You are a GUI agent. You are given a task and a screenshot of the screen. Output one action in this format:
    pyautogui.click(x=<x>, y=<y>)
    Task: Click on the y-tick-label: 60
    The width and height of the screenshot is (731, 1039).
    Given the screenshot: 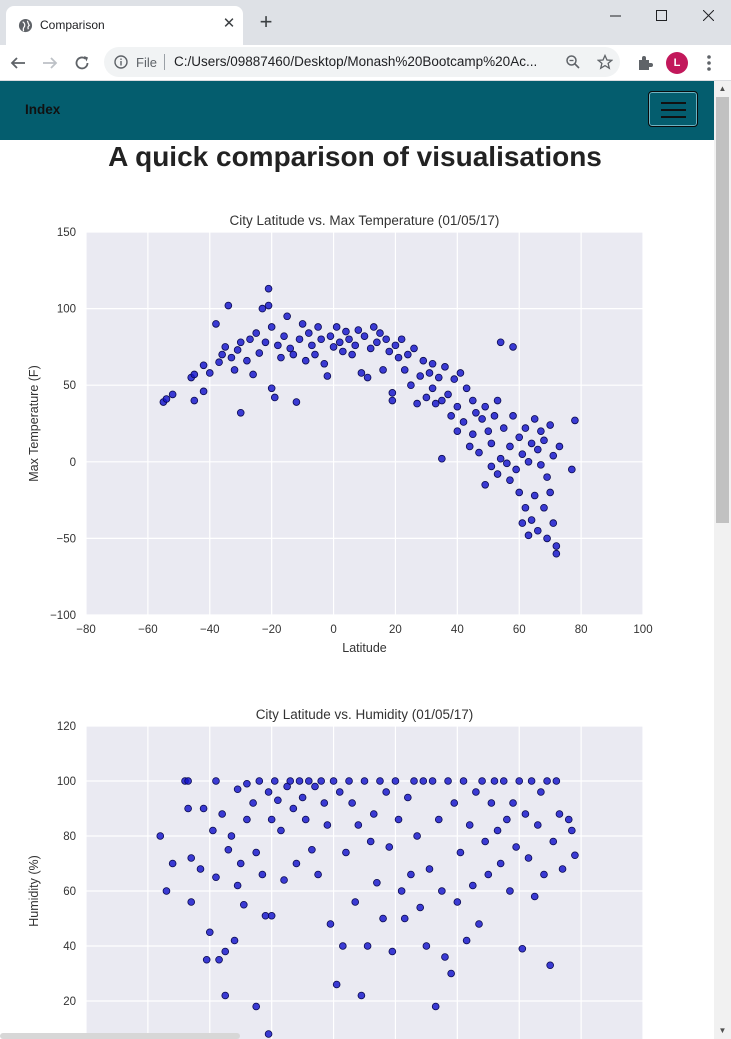 What is the action you would take?
    pyautogui.click(x=69, y=892)
    